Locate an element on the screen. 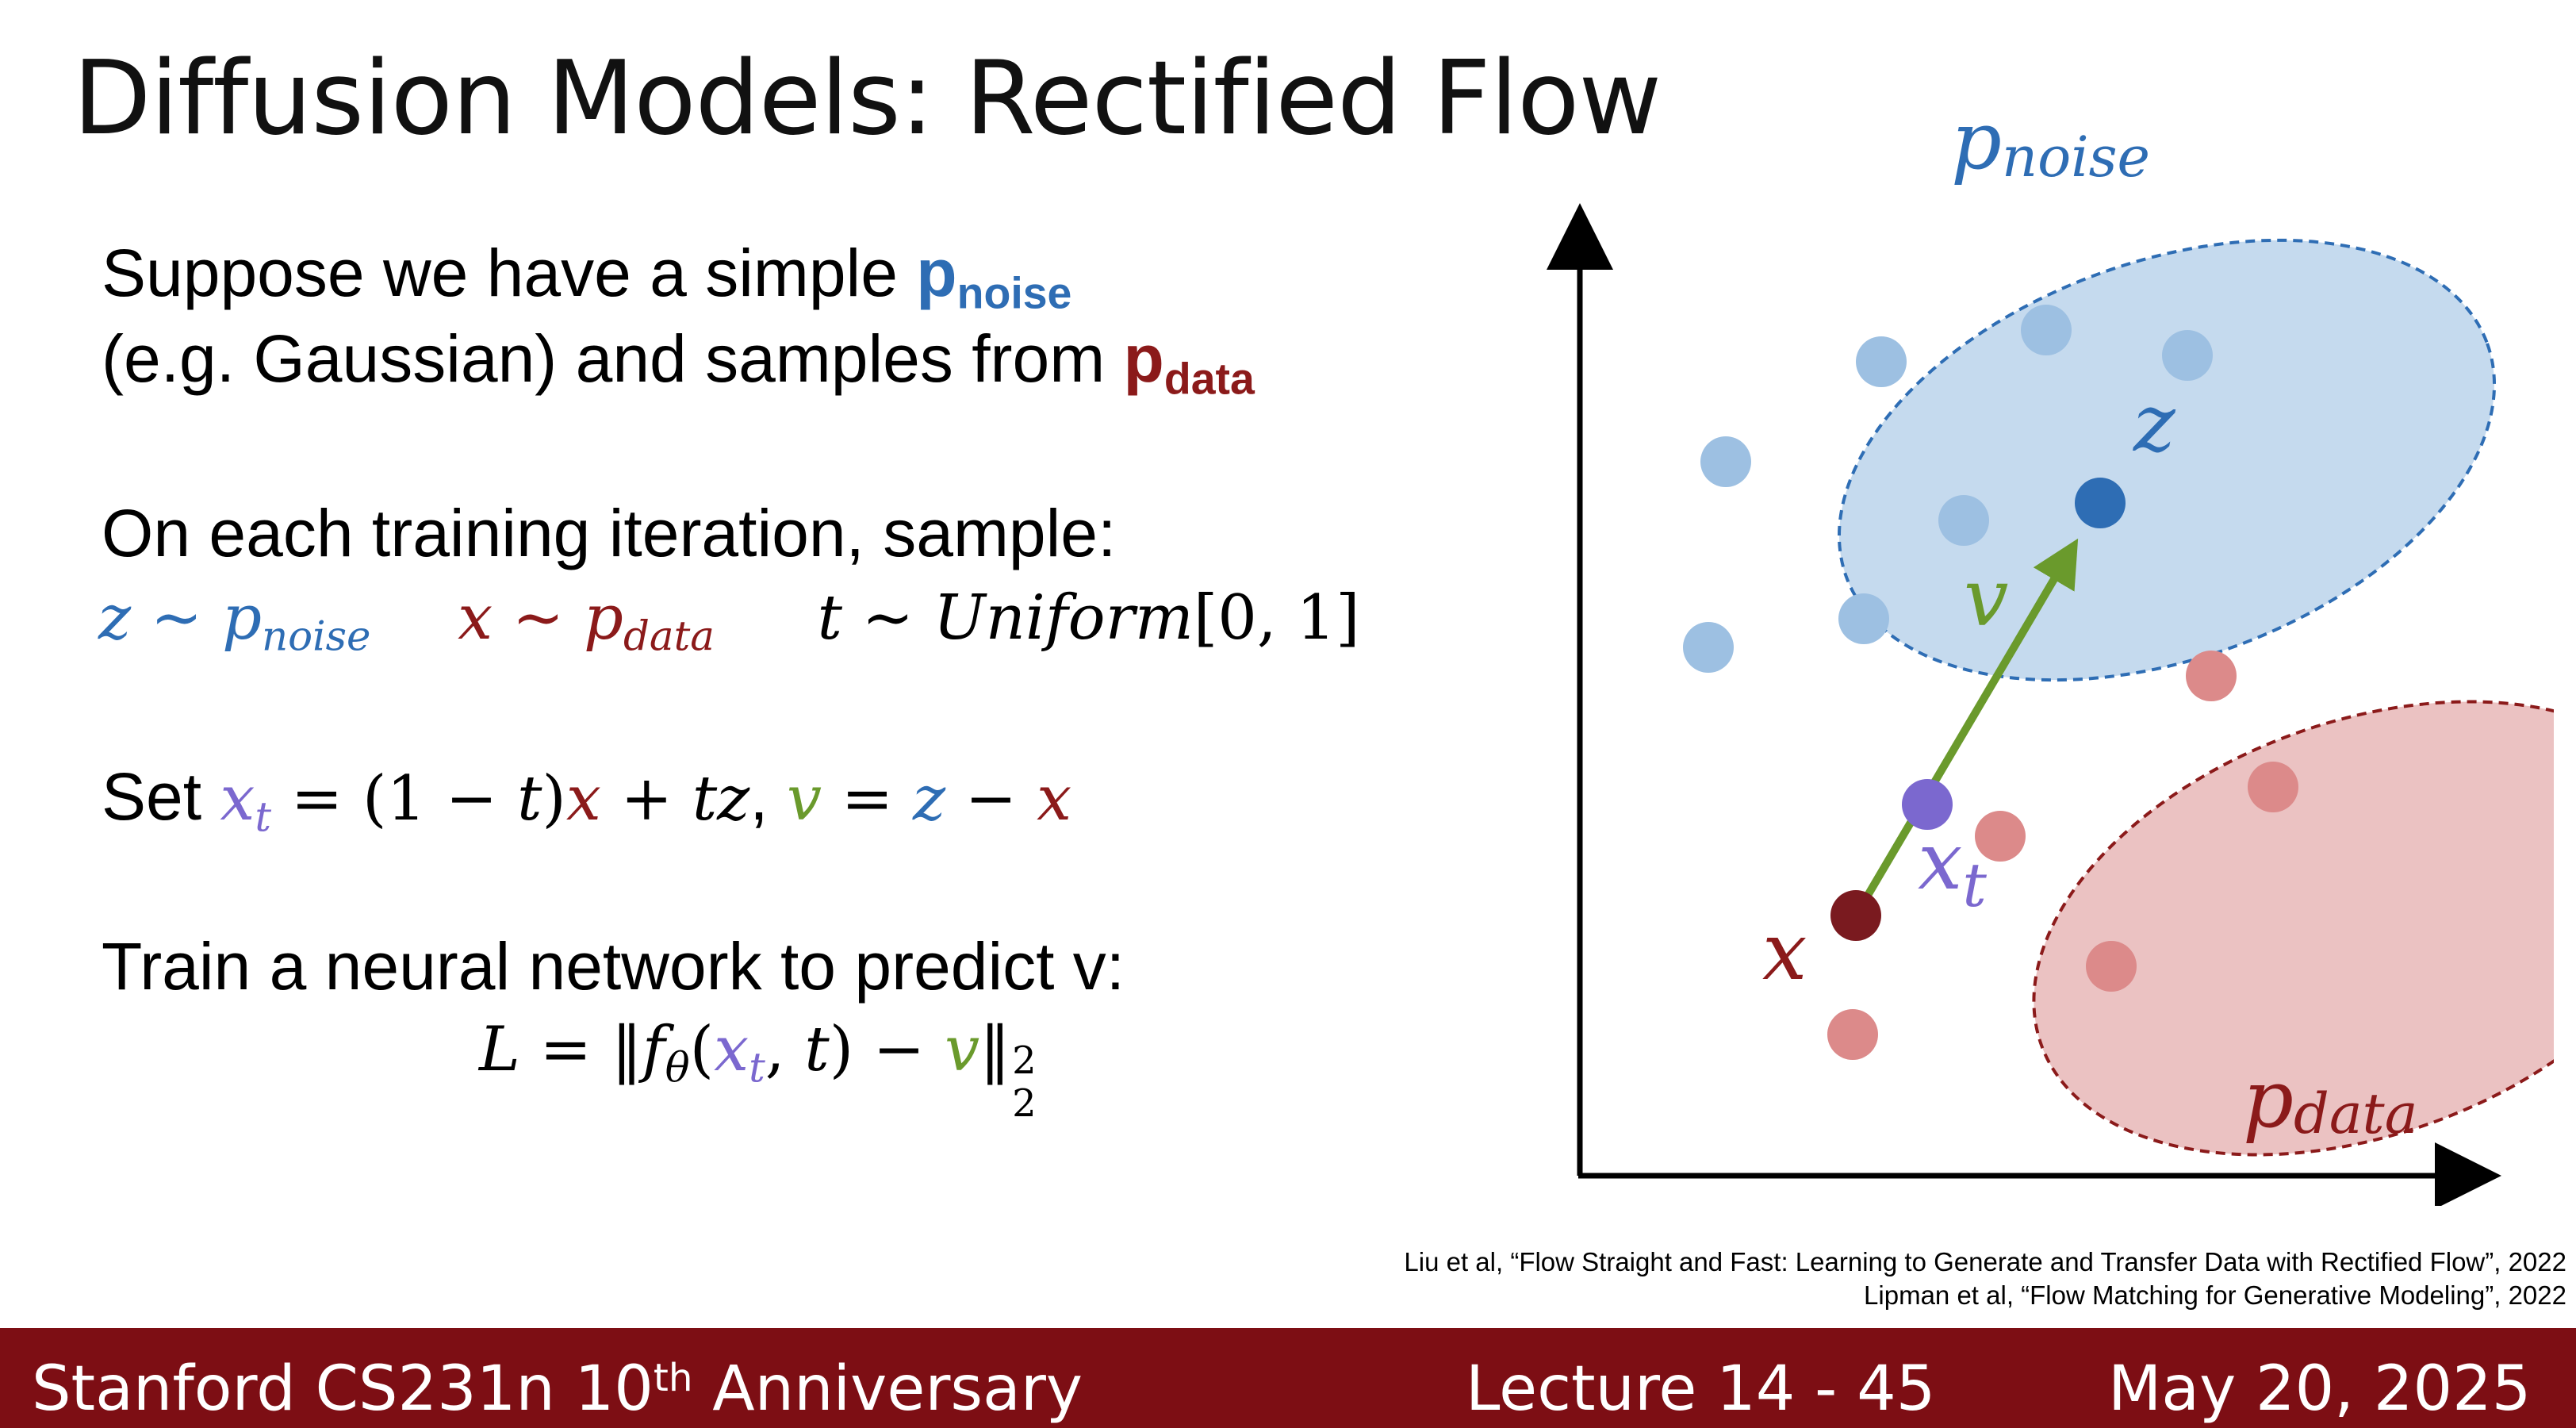  intro-line-1-text: Suppose we have a simple is located at coordinates (509, 273).